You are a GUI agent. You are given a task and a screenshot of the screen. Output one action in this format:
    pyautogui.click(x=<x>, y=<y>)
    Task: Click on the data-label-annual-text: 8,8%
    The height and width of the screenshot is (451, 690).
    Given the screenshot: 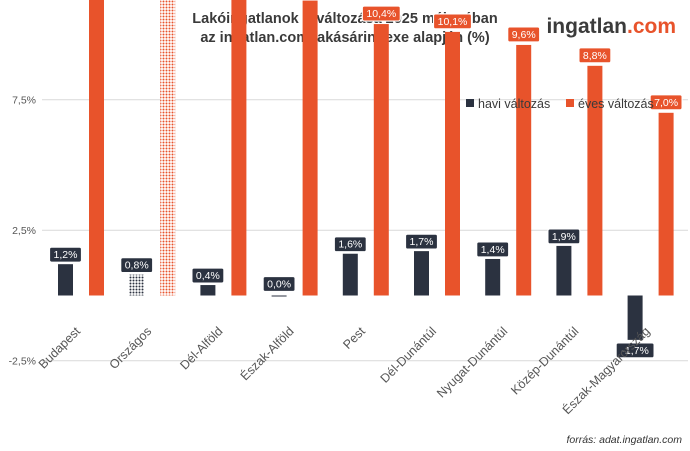 What is the action you would take?
    pyautogui.click(x=595, y=56)
    